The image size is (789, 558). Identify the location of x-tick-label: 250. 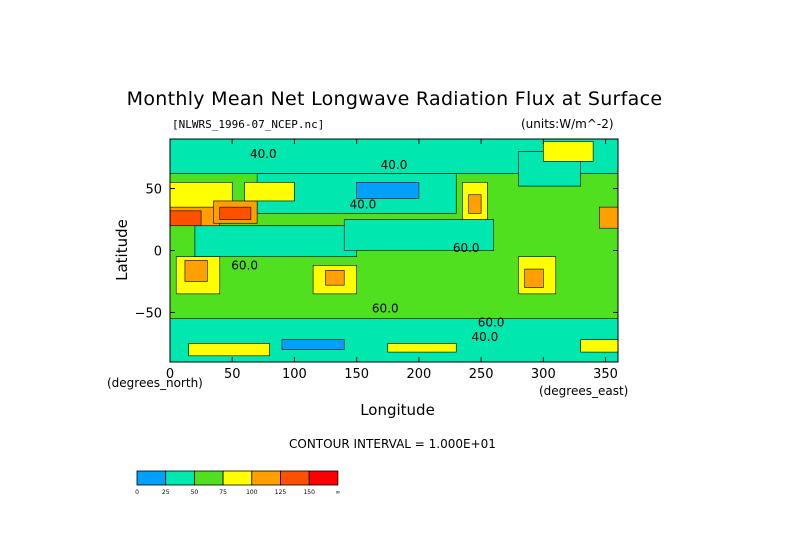
(481, 374).